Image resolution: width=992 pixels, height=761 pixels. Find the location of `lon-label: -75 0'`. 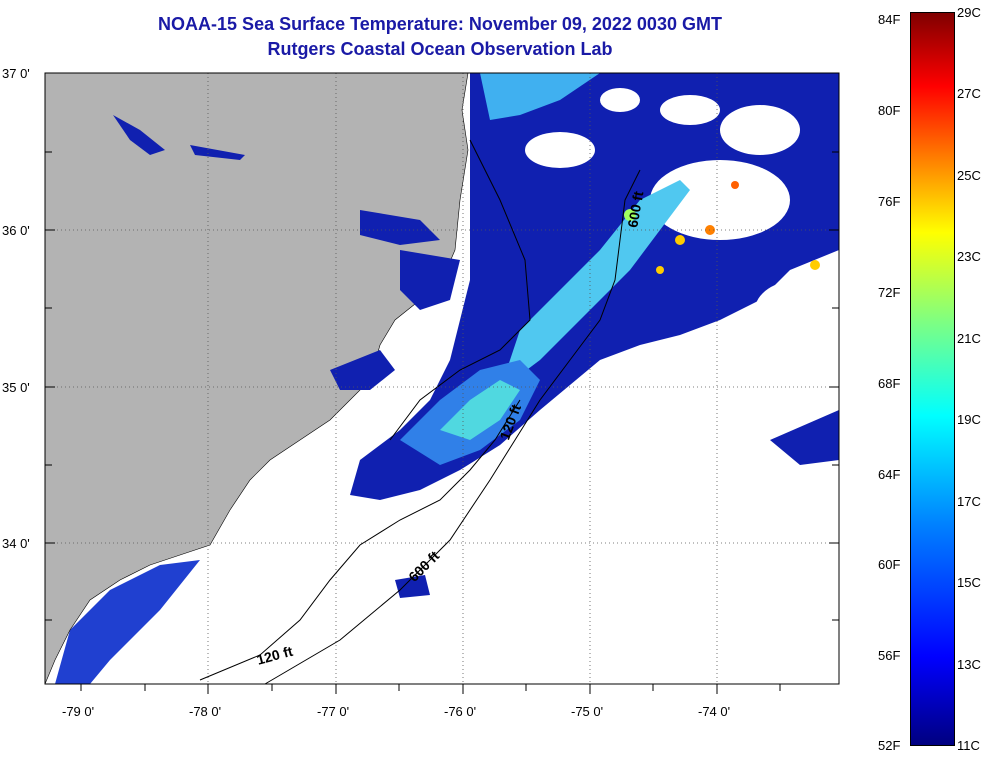

lon-label: -75 0' is located at coordinates (587, 711).